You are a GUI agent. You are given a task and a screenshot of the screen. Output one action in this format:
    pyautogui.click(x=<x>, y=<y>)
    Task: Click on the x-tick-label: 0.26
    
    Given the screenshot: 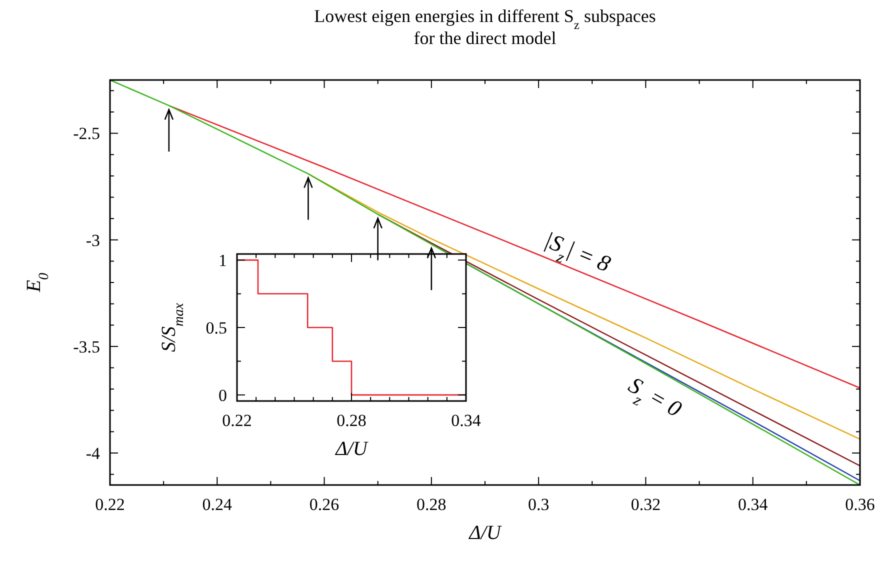 What is the action you would take?
    pyautogui.click(x=324, y=504)
    